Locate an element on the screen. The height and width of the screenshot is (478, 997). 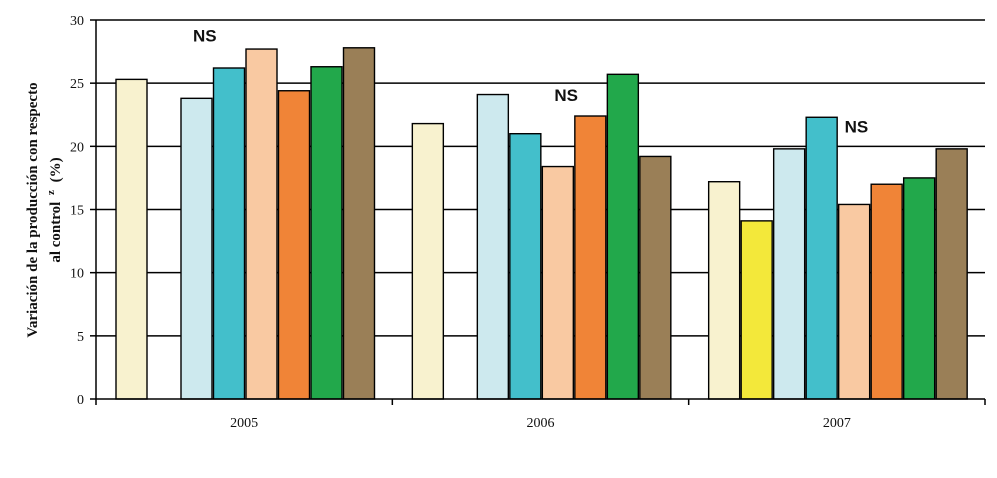
y-tick-labels: 0 5 10 15 20 25 30 is located at coordinates (77, 211).